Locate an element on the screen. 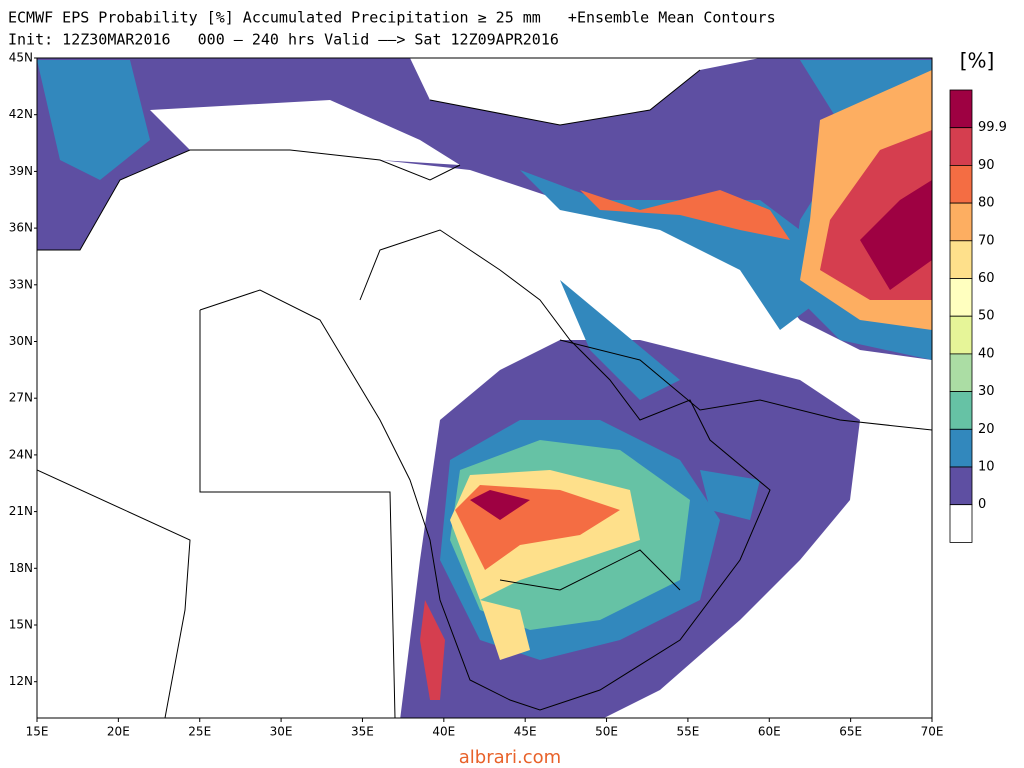 The height and width of the screenshot is (768, 1024). lat-label: 18N is located at coordinates (21, 568).